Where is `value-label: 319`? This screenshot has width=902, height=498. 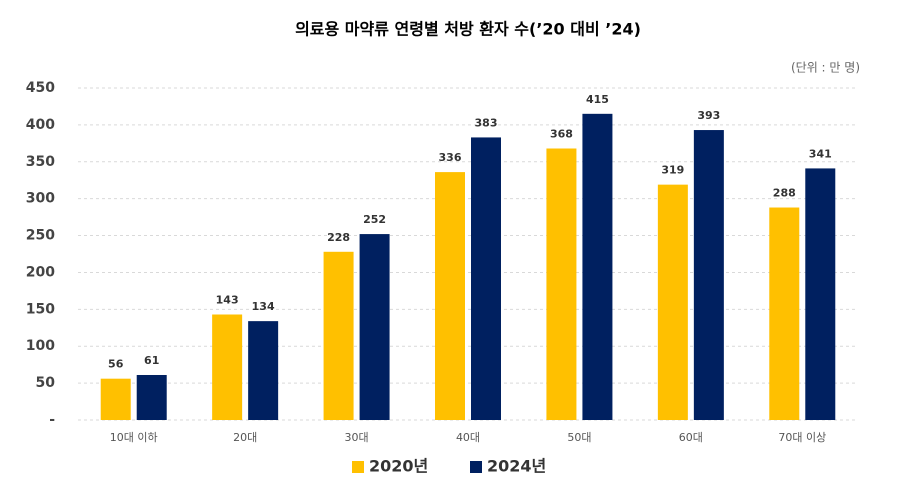 value-label: 319 is located at coordinates (672, 170).